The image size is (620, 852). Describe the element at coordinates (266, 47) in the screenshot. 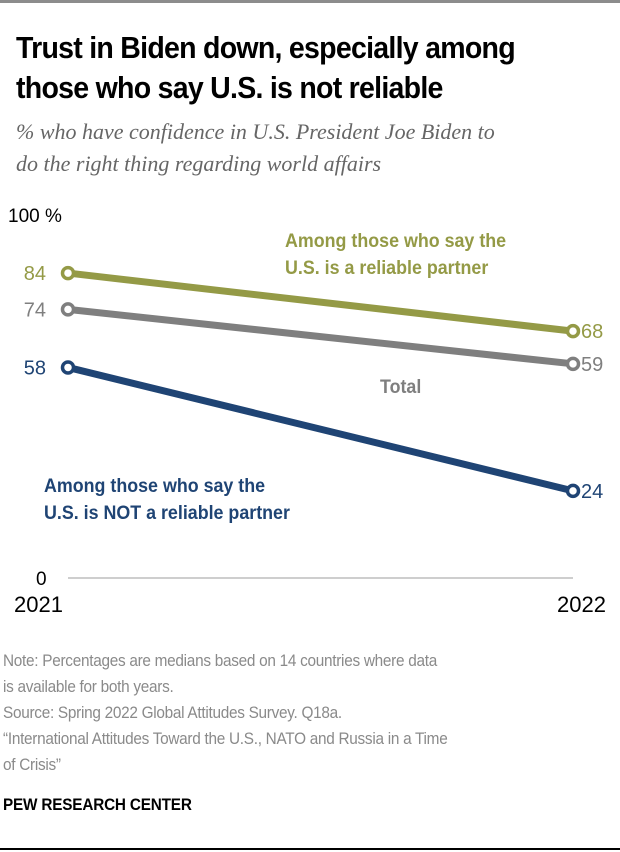

I see `chart-title-line1: Trust in Biden down, especially among` at that location.